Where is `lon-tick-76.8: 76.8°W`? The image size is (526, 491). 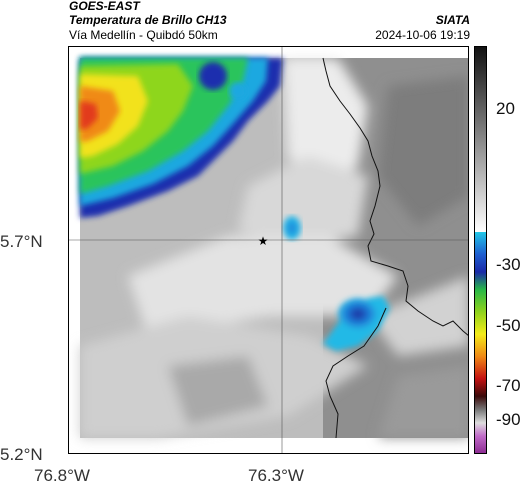 lon-tick-76.8: 76.8°W is located at coordinates (62, 475).